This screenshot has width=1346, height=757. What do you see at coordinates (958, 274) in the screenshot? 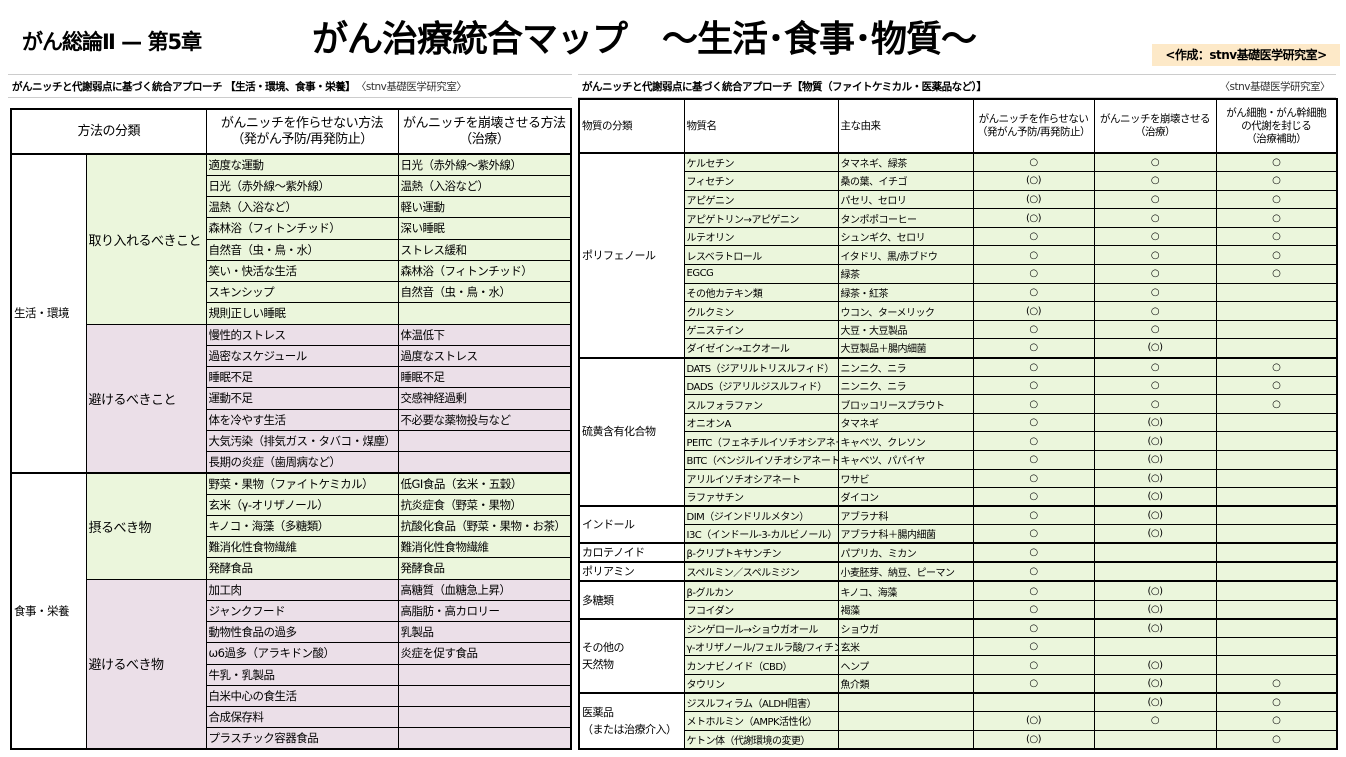
I see `table-row: EGCG 緑茶 ○ ○ ○` at bounding box center [958, 274].